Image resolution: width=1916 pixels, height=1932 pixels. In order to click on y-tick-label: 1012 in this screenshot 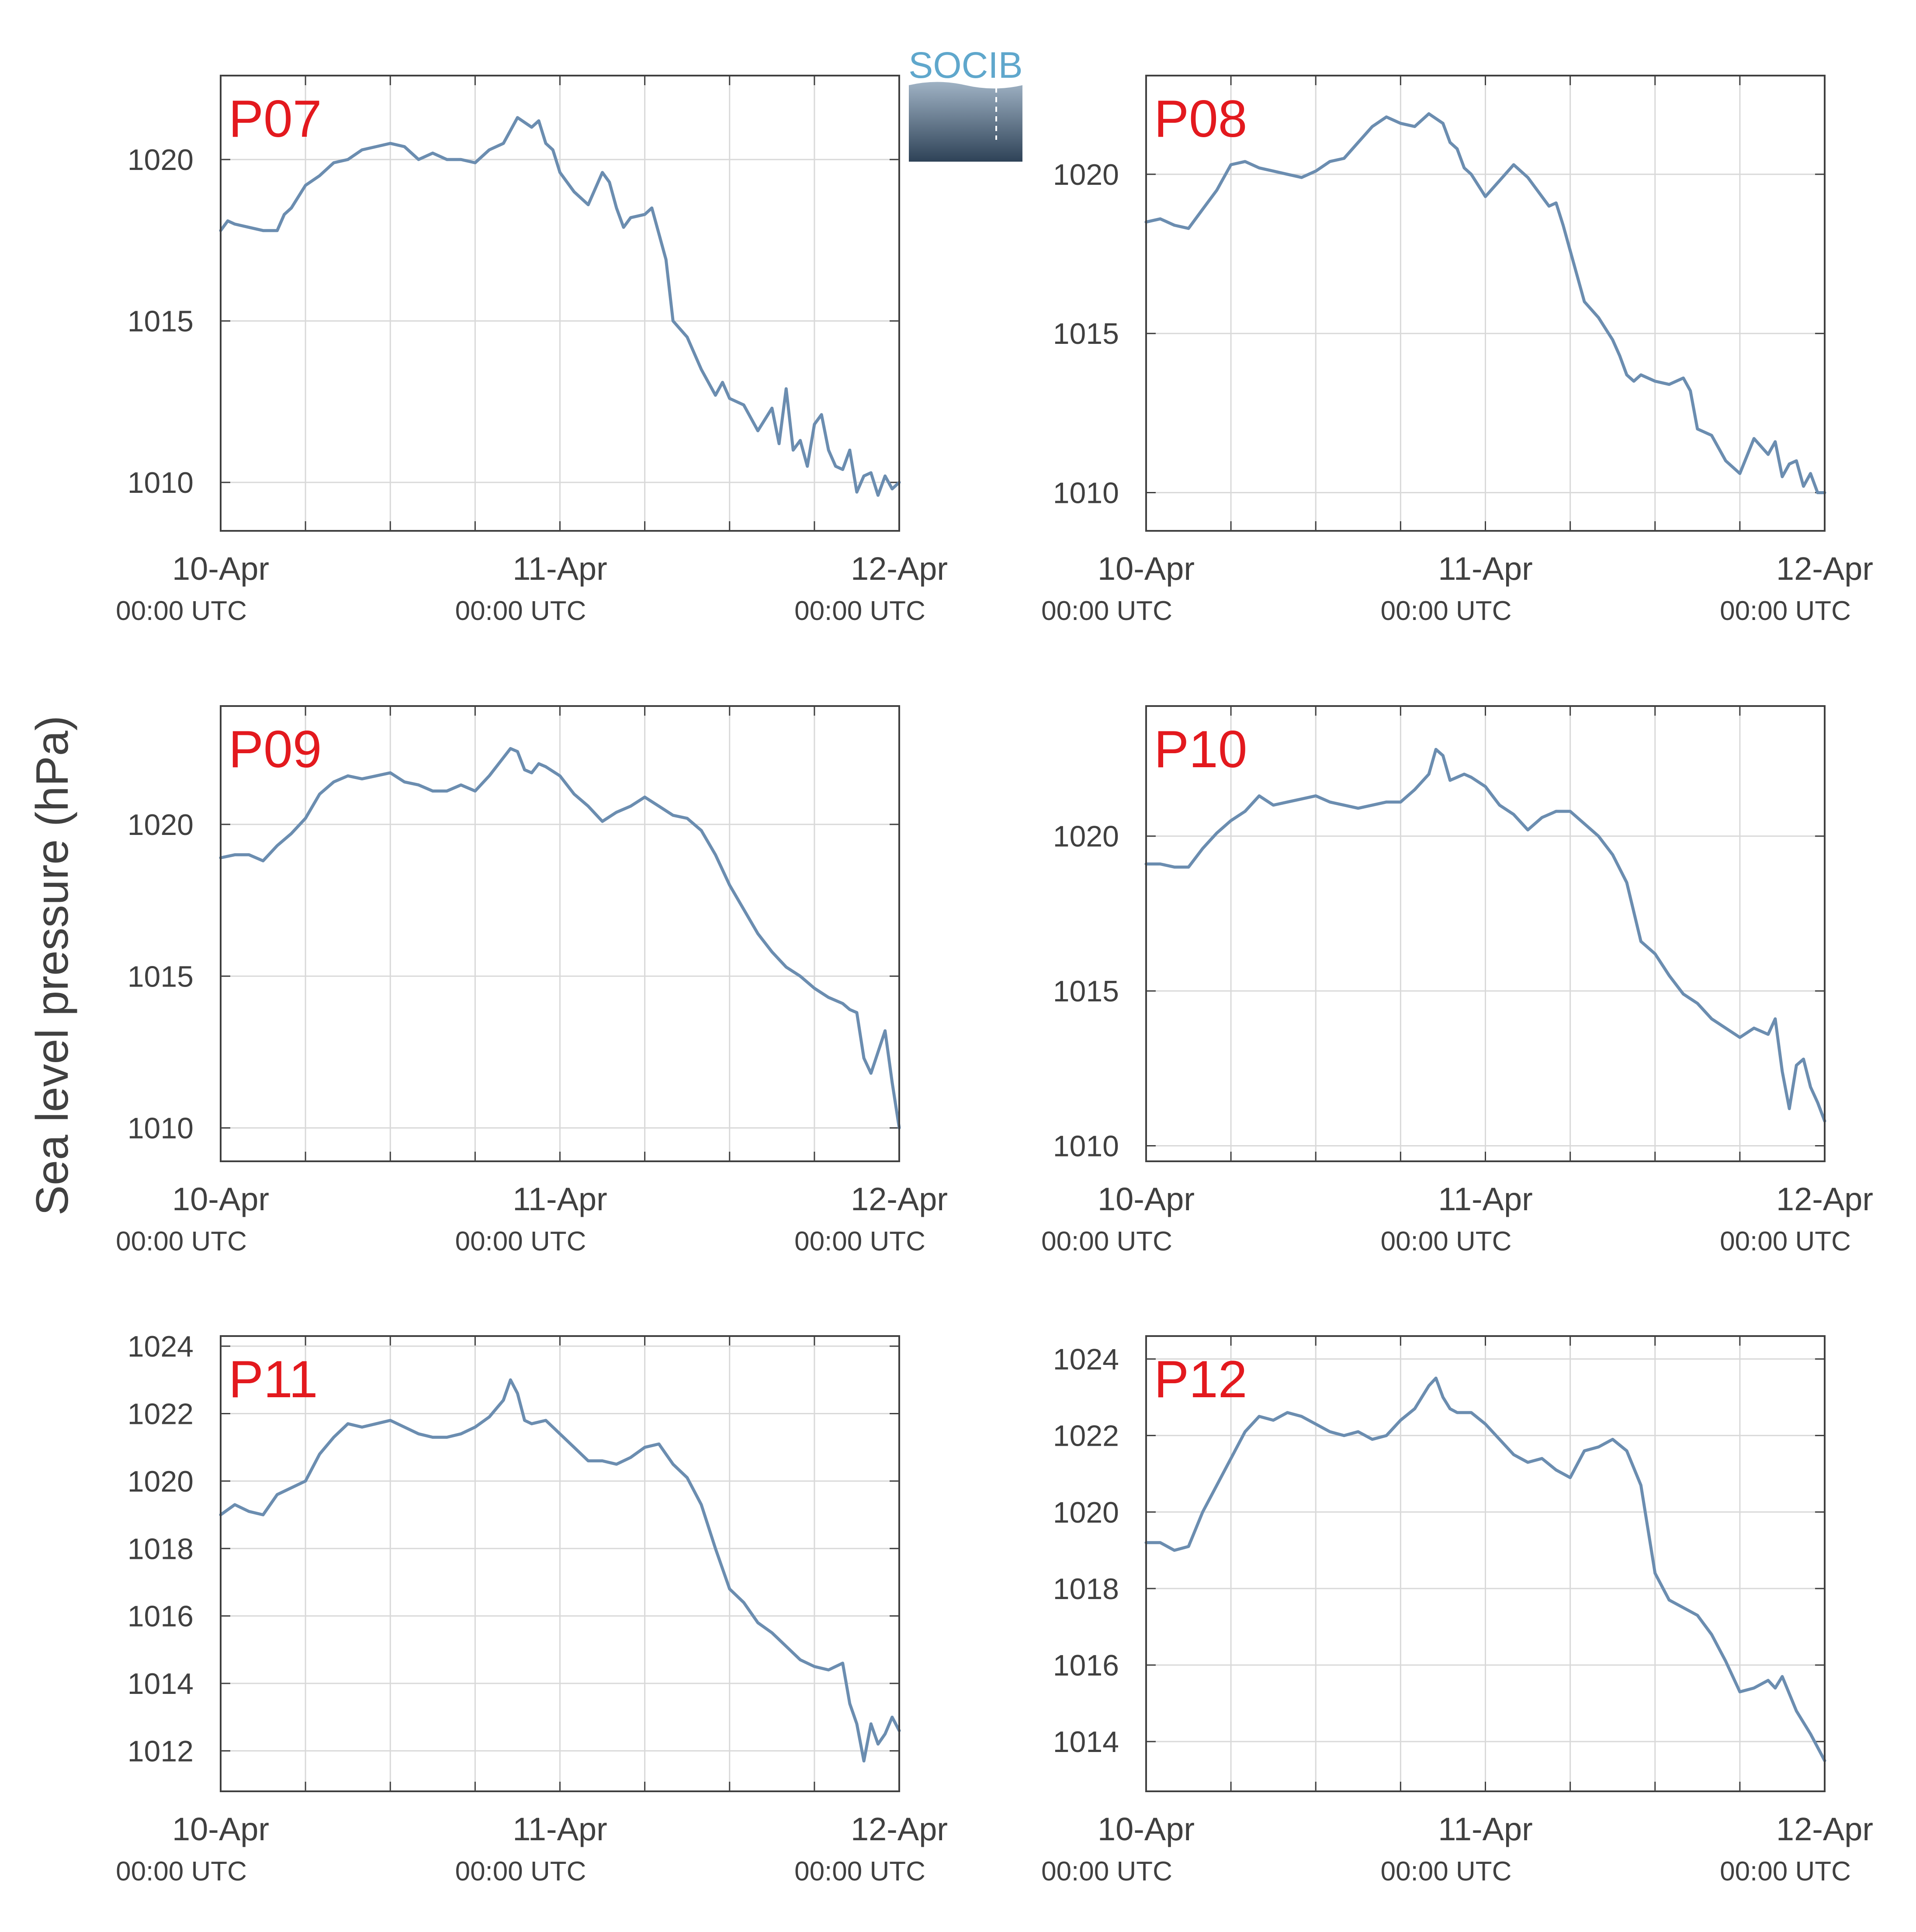, I will do `click(161, 1751)`.